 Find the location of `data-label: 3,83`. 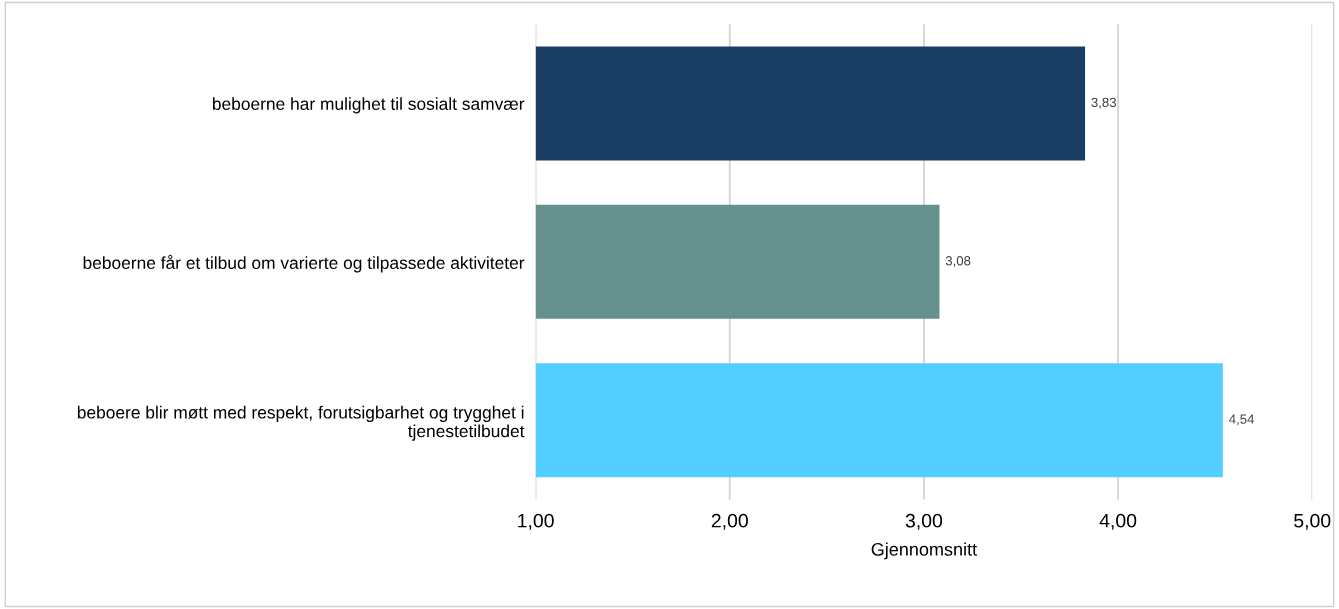

data-label: 3,83 is located at coordinates (1103, 103).